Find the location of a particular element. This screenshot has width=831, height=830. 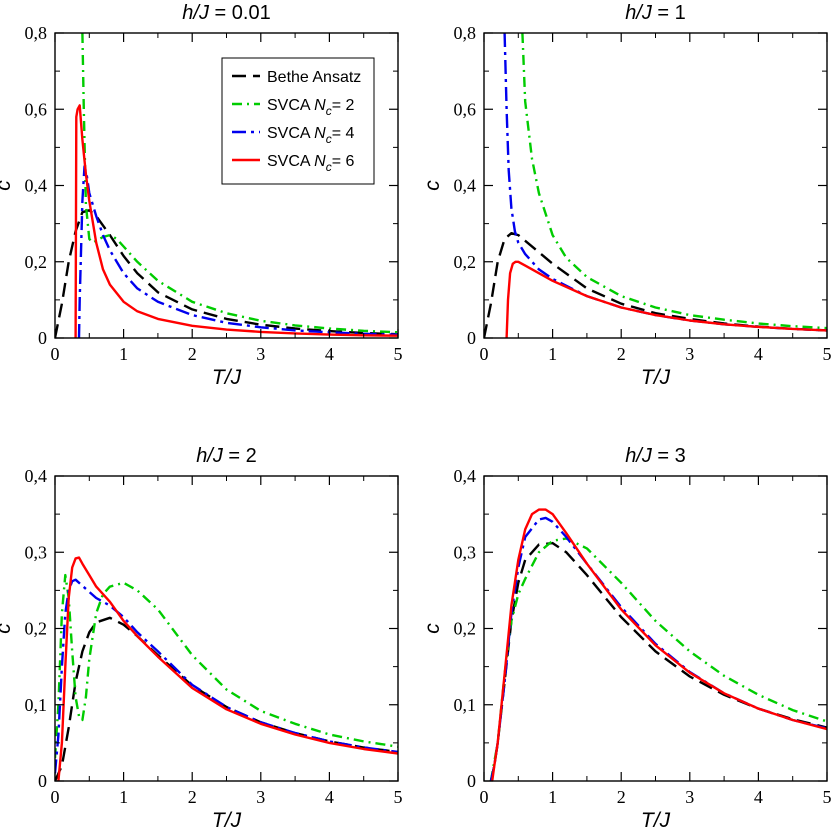

legend-label-part: Bethe Ansatz is located at coordinates (314, 77).